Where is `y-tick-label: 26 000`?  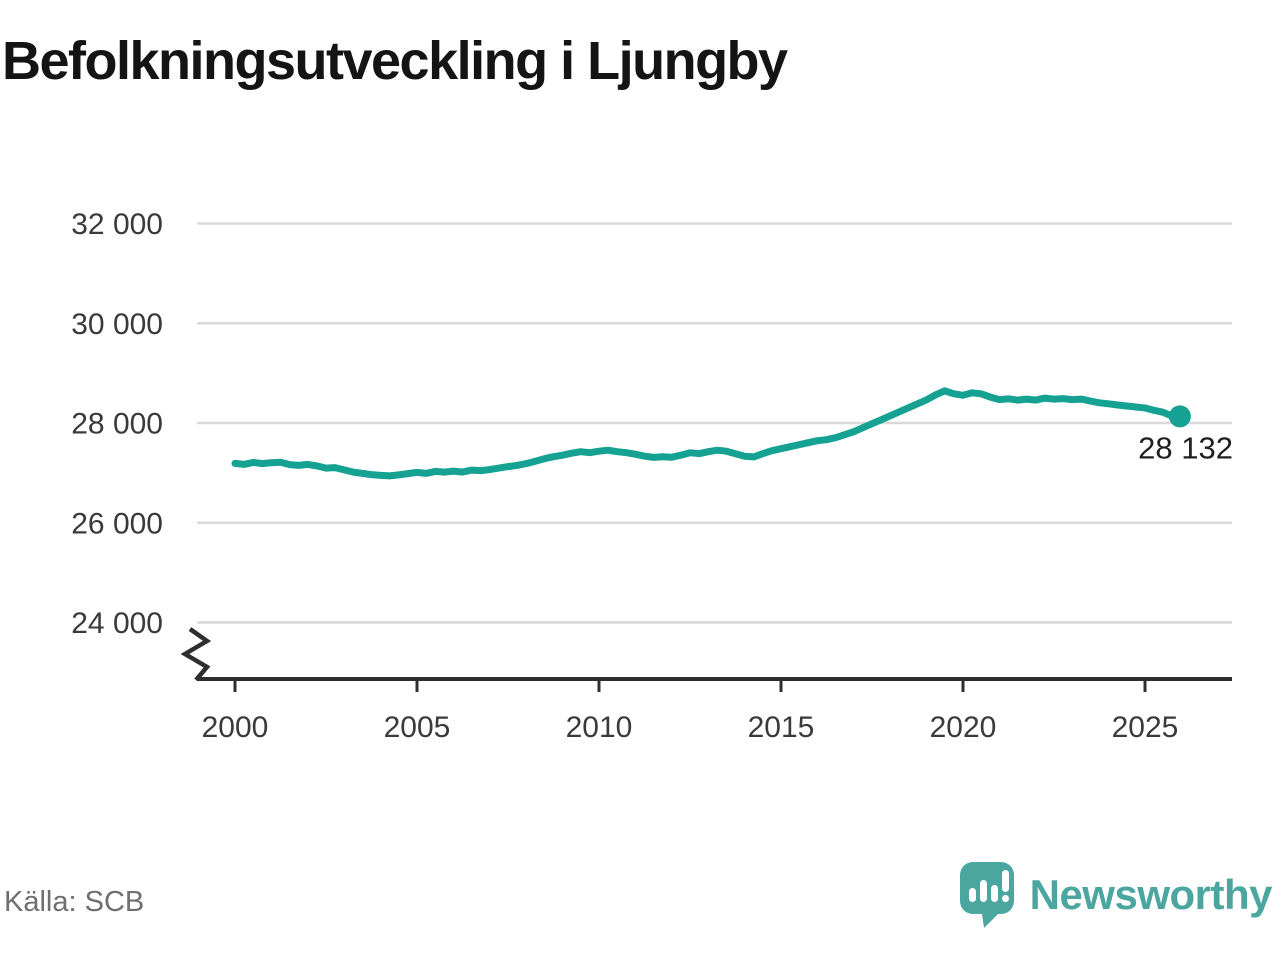 y-tick-label: 26 000 is located at coordinates (117, 523).